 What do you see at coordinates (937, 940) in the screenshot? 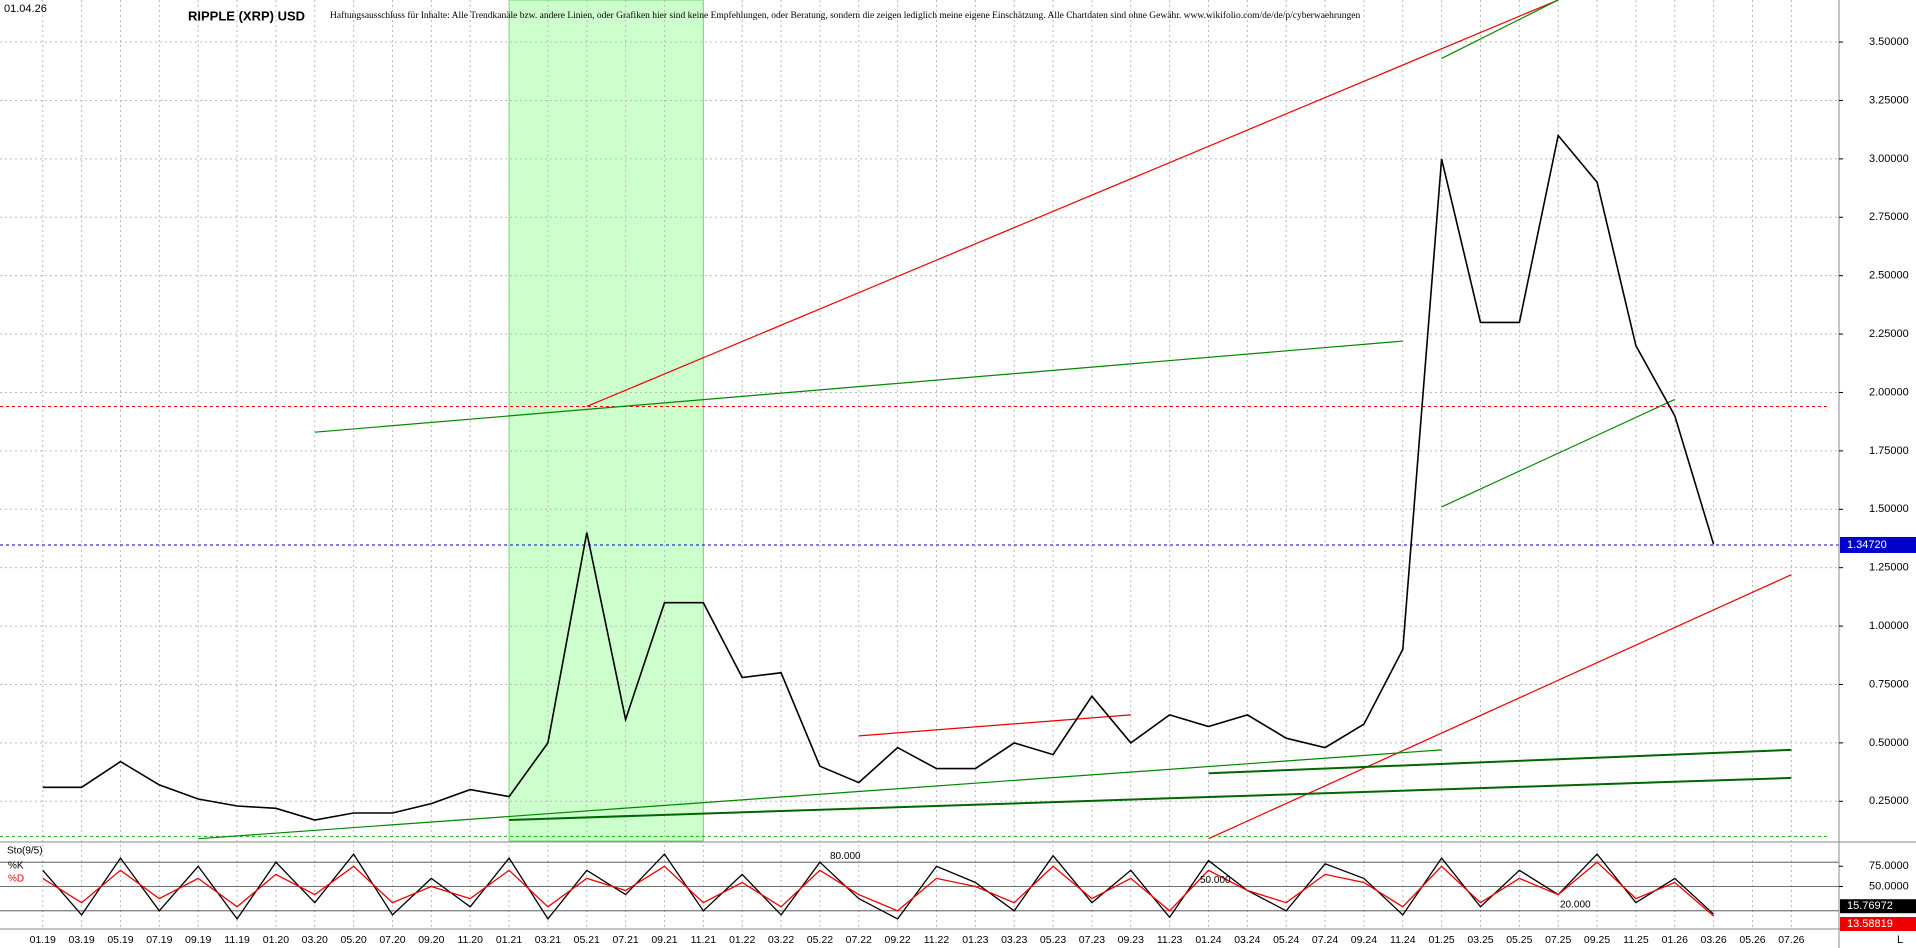
I see `x-tick-label: 11.22` at bounding box center [937, 940].